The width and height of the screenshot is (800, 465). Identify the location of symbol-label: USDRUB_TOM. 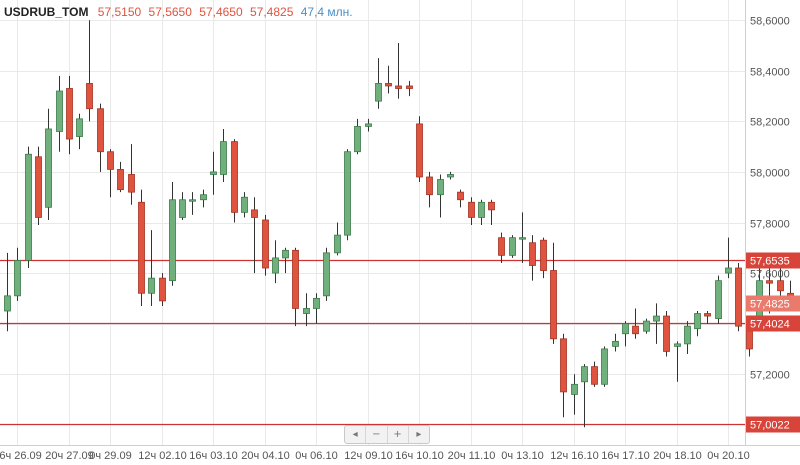
(46, 12).